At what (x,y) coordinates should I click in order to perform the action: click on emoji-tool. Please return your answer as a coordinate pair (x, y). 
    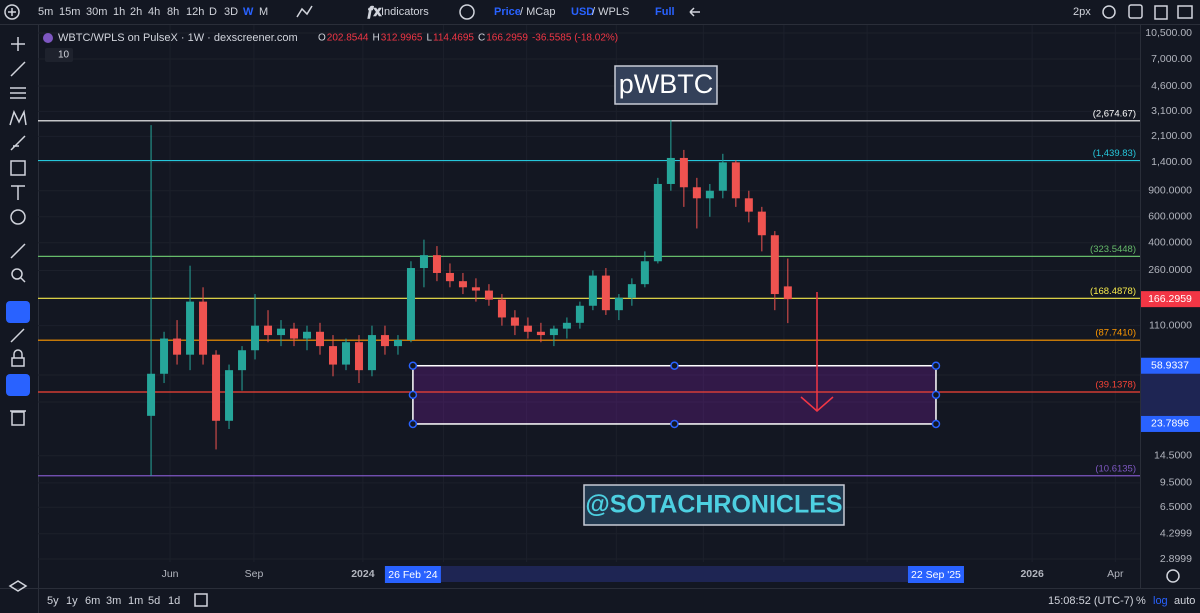
    Looking at the image, I should click on (18, 217).